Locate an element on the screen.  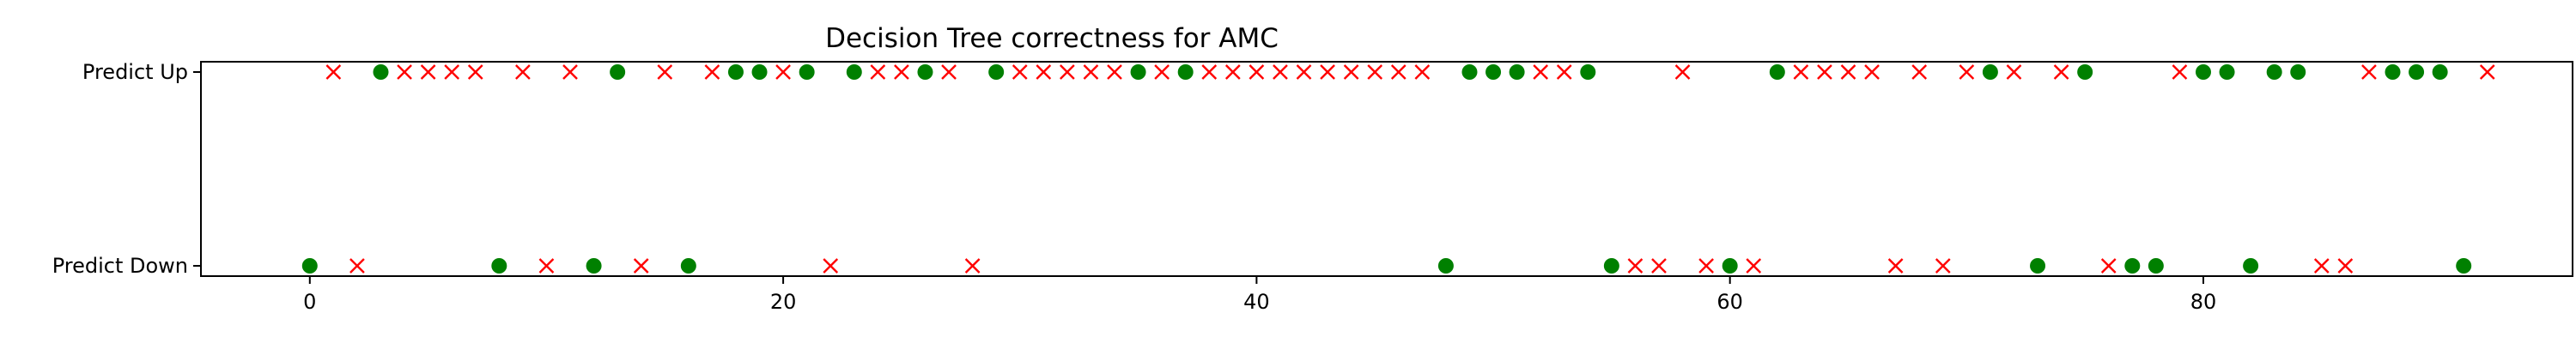
x-tick-label: 0 is located at coordinates (310, 302).